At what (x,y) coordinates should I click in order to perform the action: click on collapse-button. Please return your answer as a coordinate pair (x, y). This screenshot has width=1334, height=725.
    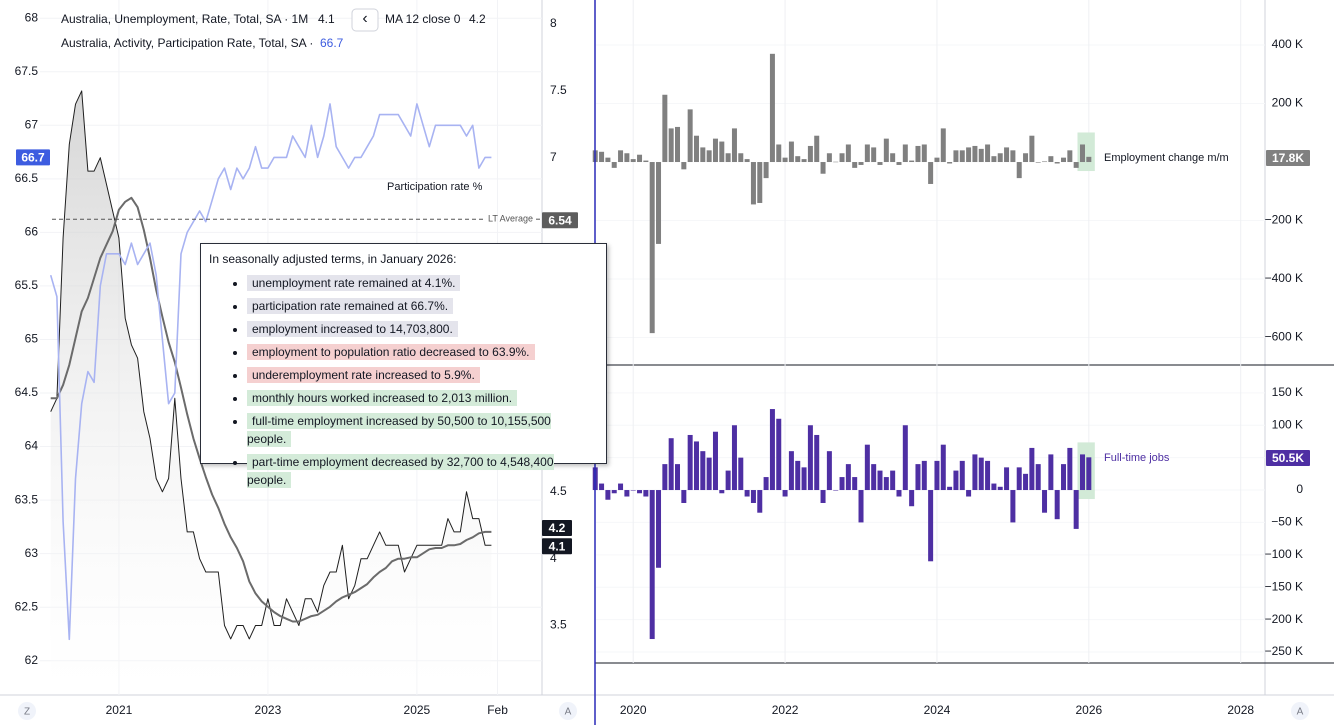
    Looking at the image, I should click on (365, 20).